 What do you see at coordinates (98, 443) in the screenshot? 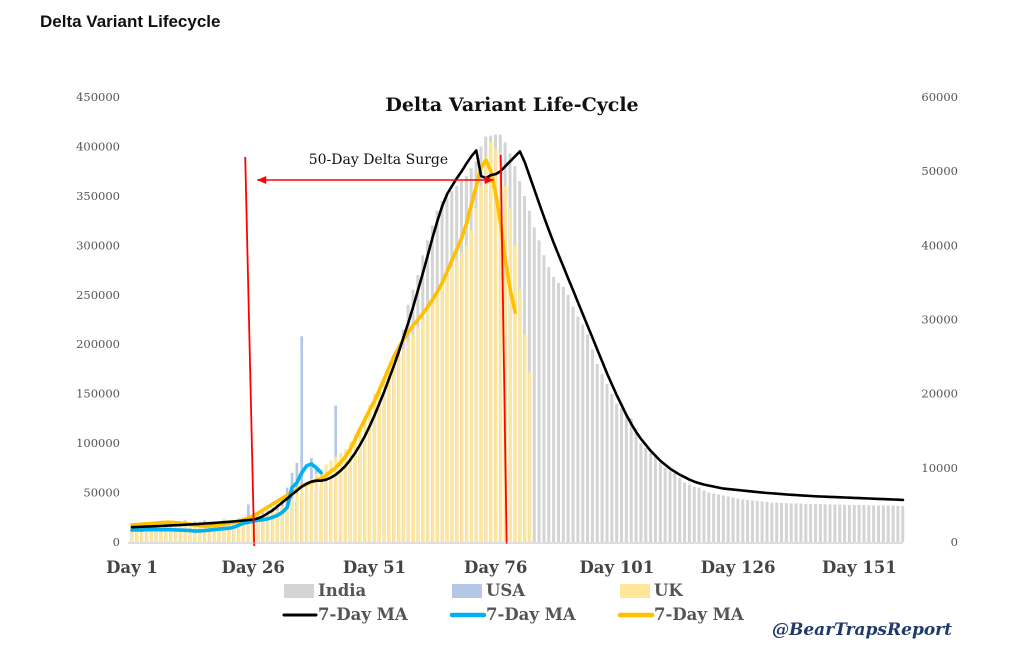
I see `y-left-tick-label: 100000` at bounding box center [98, 443].